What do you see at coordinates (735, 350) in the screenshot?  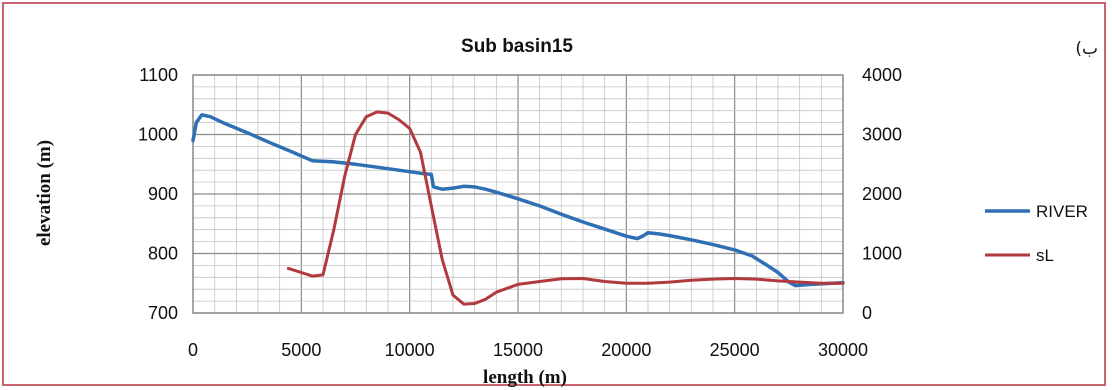 I see `x-tick-label: 25000` at bounding box center [735, 350].